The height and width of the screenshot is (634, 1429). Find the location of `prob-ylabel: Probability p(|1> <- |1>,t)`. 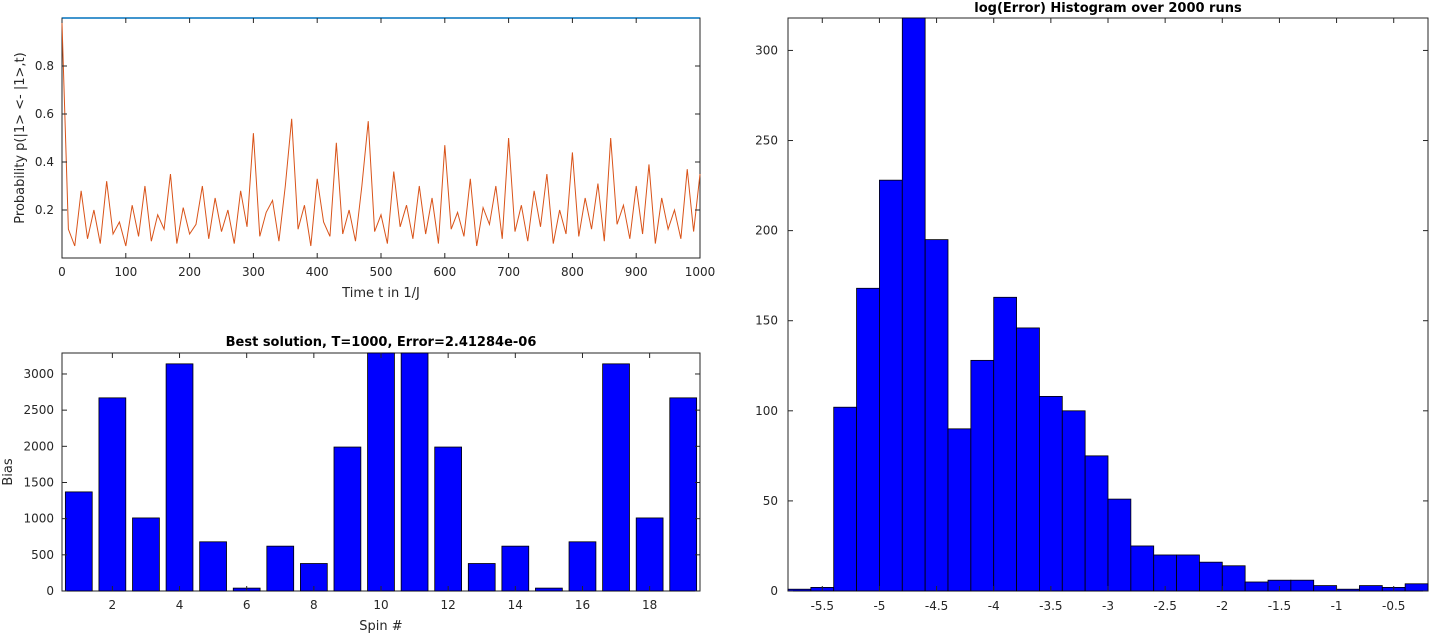

prob-ylabel: Probability p(|1> <- |1>,t) is located at coordinates (20, 137).